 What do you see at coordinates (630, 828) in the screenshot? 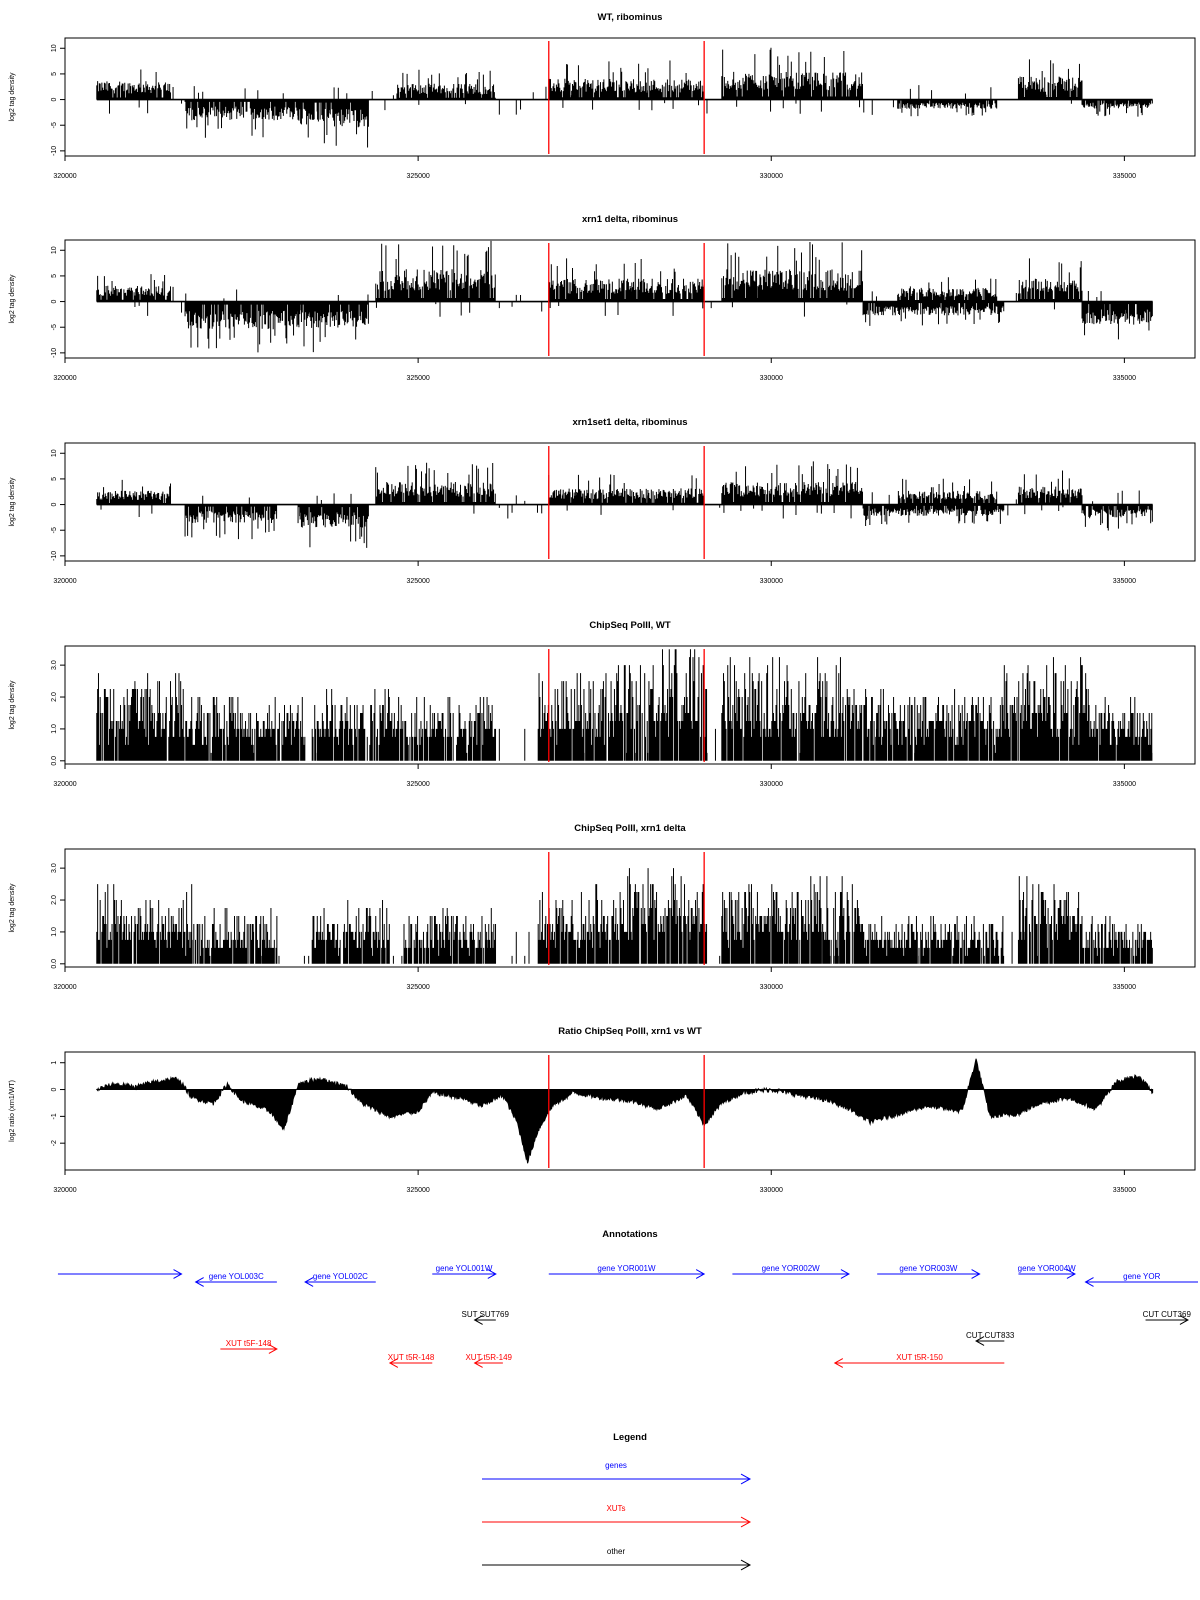
I see `panel-title: ChipSeq PolII, xrn1 delta` at bounding box center [630, 828].